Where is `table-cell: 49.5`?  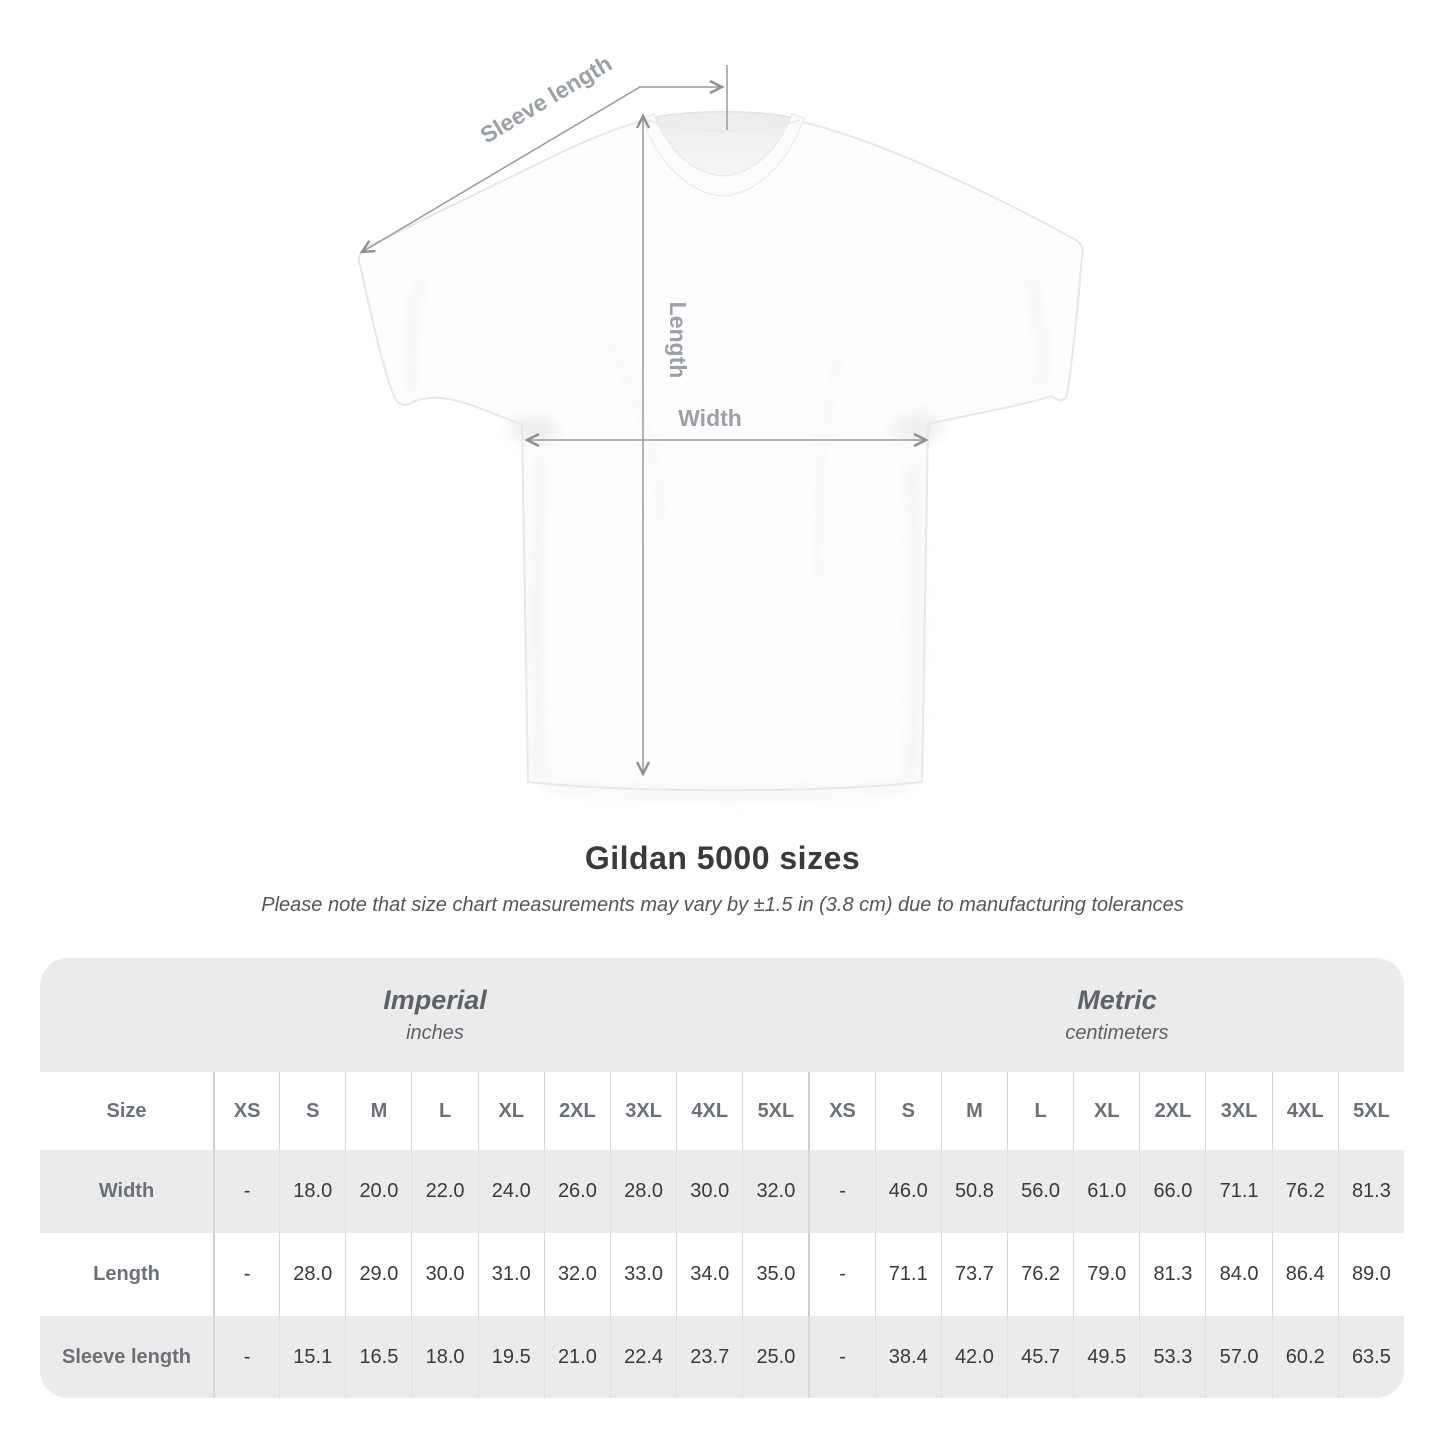
table-cell: 49.5 is located at coordinates (1106, 1357).